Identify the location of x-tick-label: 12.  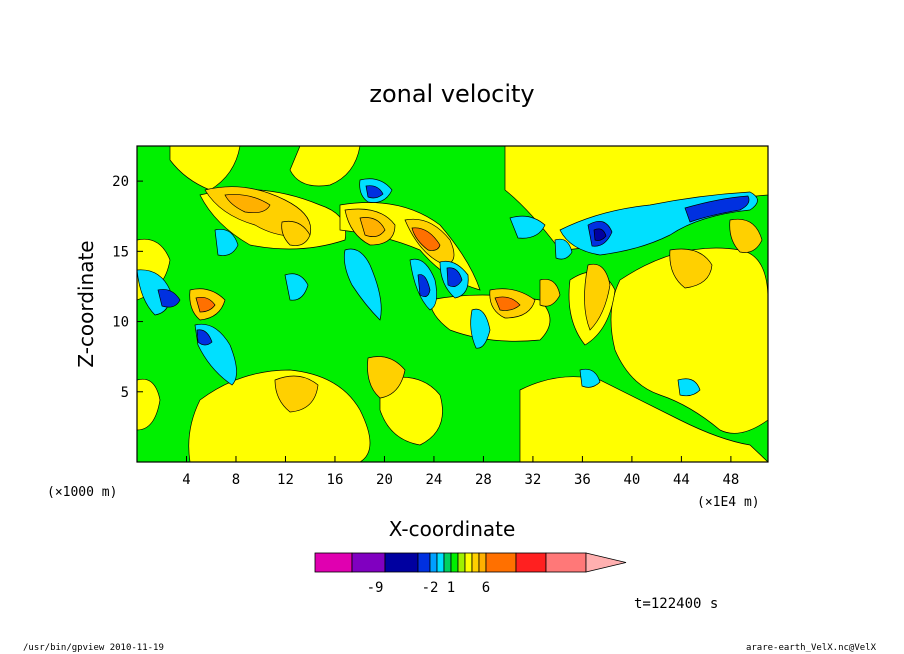
(285, 480).